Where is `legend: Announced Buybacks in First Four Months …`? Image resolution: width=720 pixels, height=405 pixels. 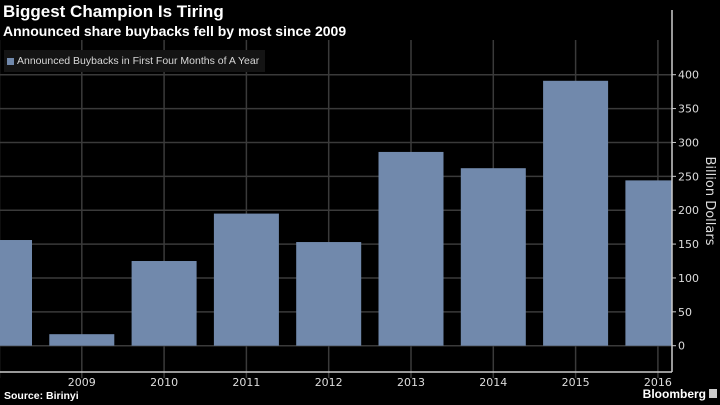
legend: Announced Buybacks in First Four Months … is located at coordinates (135, 61).